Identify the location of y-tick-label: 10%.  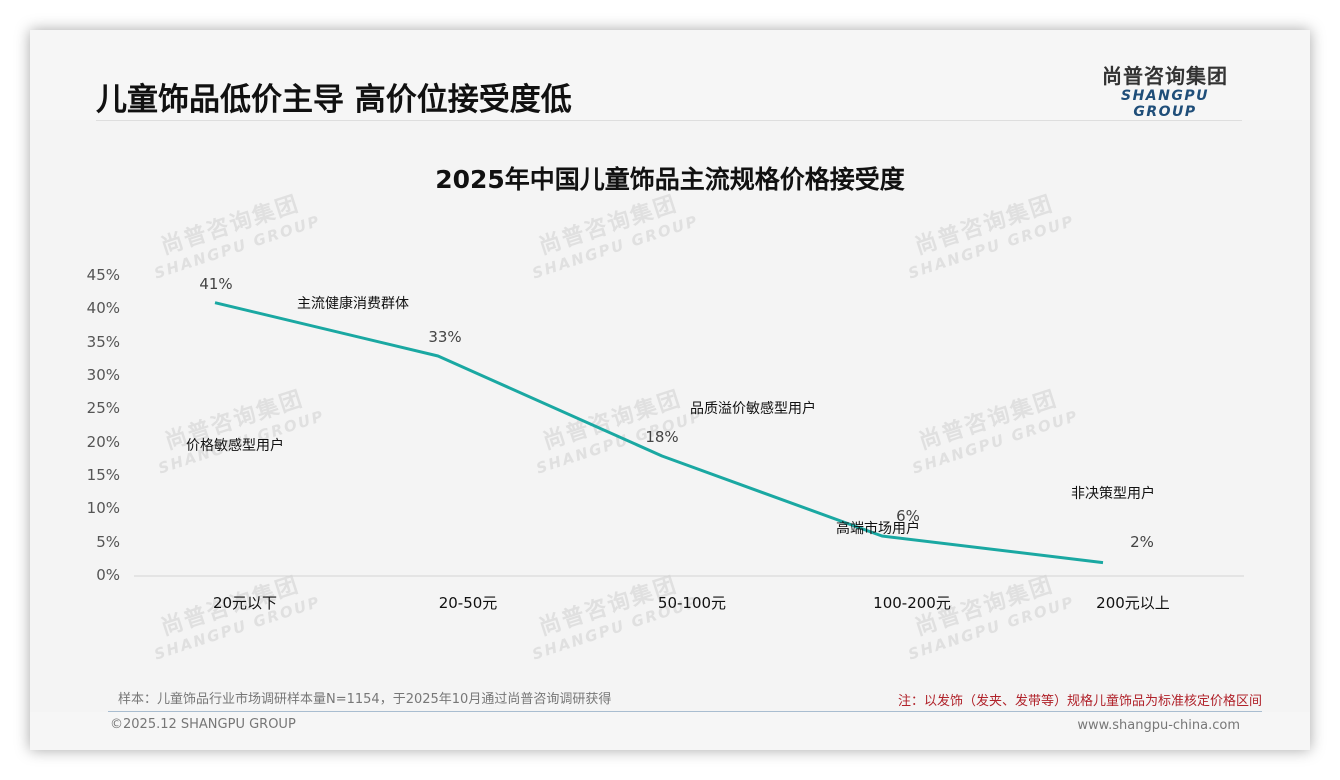
(103, 508).